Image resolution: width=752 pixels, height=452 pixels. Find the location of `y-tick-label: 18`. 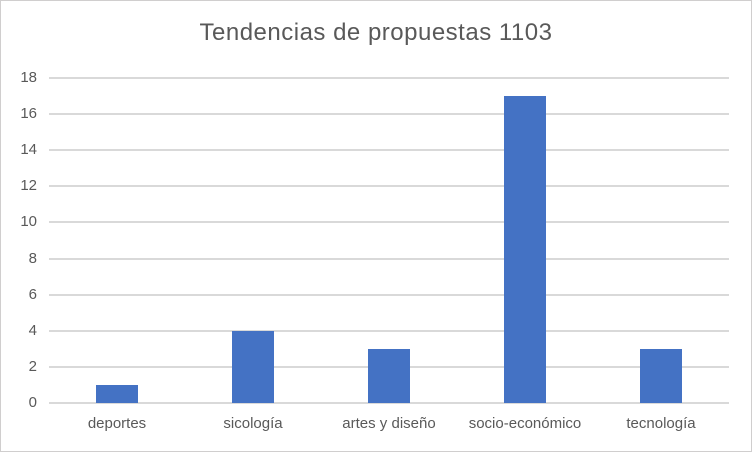

y-tick-label: 18 is located at coordinates (28, 77).